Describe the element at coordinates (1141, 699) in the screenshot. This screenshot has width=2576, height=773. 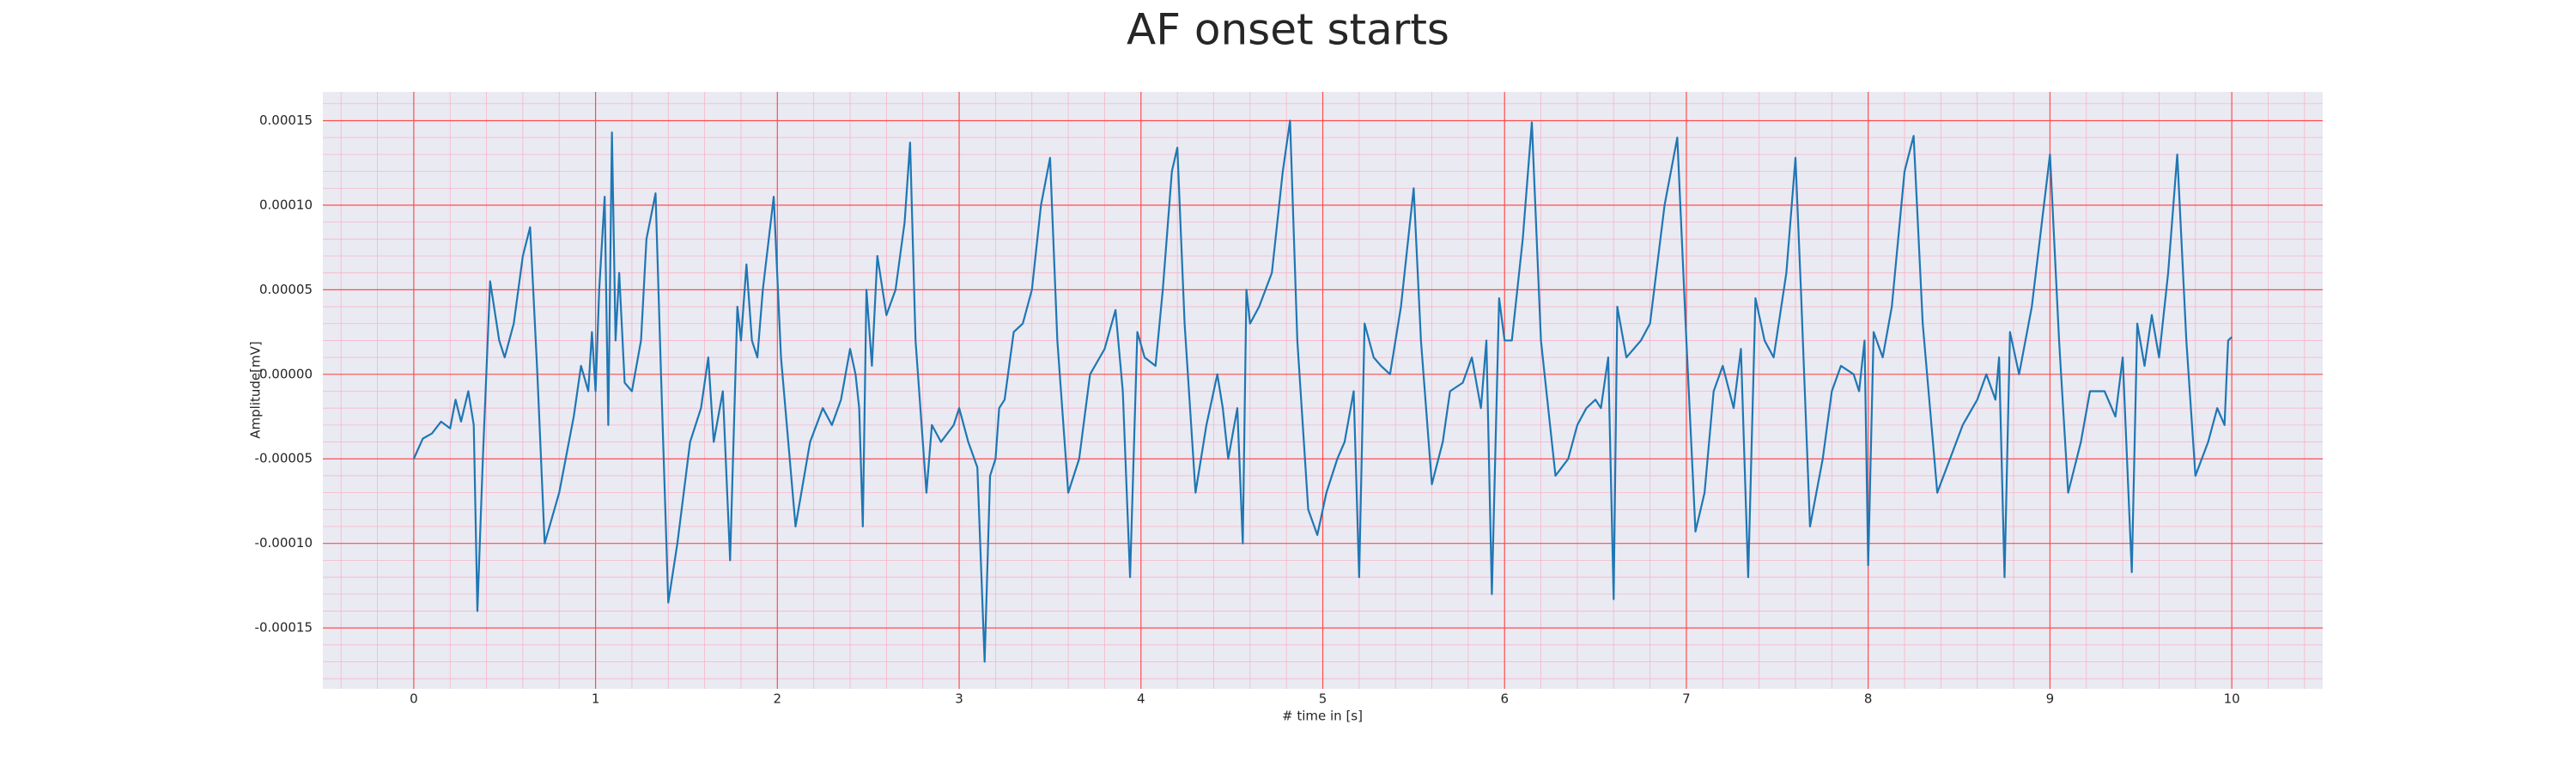
I see `x-tick-label: 4` at that location.